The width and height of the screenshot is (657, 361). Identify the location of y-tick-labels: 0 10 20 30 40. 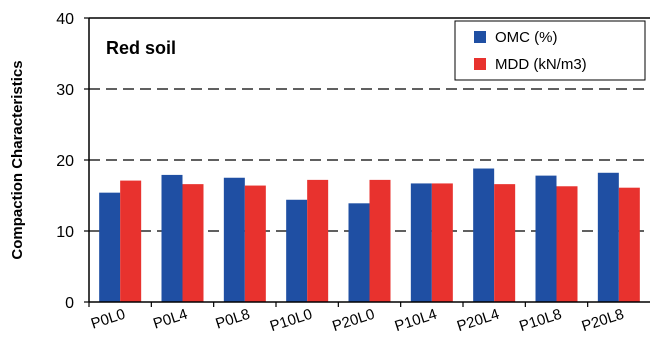
(72, 161).